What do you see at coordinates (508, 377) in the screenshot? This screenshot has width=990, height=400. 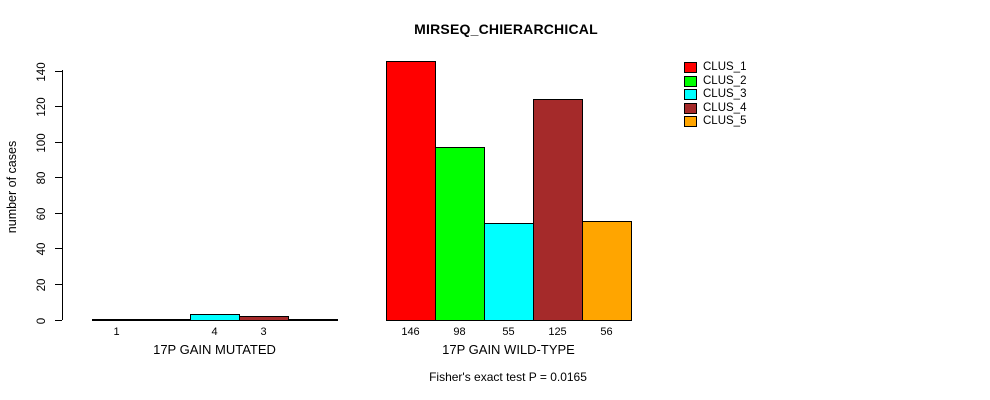 I see `annotation-text: Fisher's exact test P = 0.0165` at bounding box center [508, 377].